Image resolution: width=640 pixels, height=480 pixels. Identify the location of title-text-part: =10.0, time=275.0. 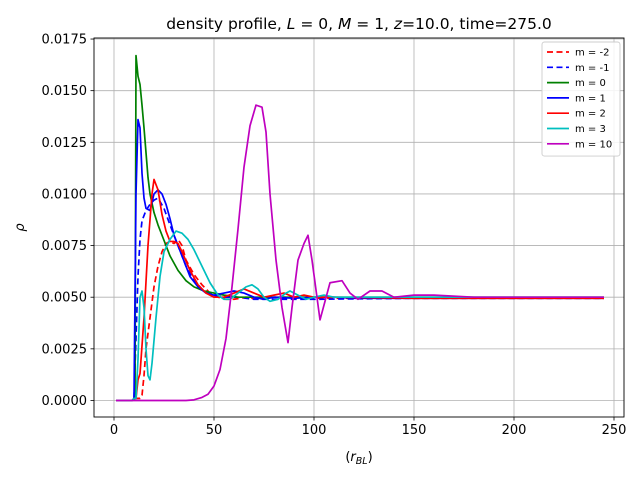
(477, 24).